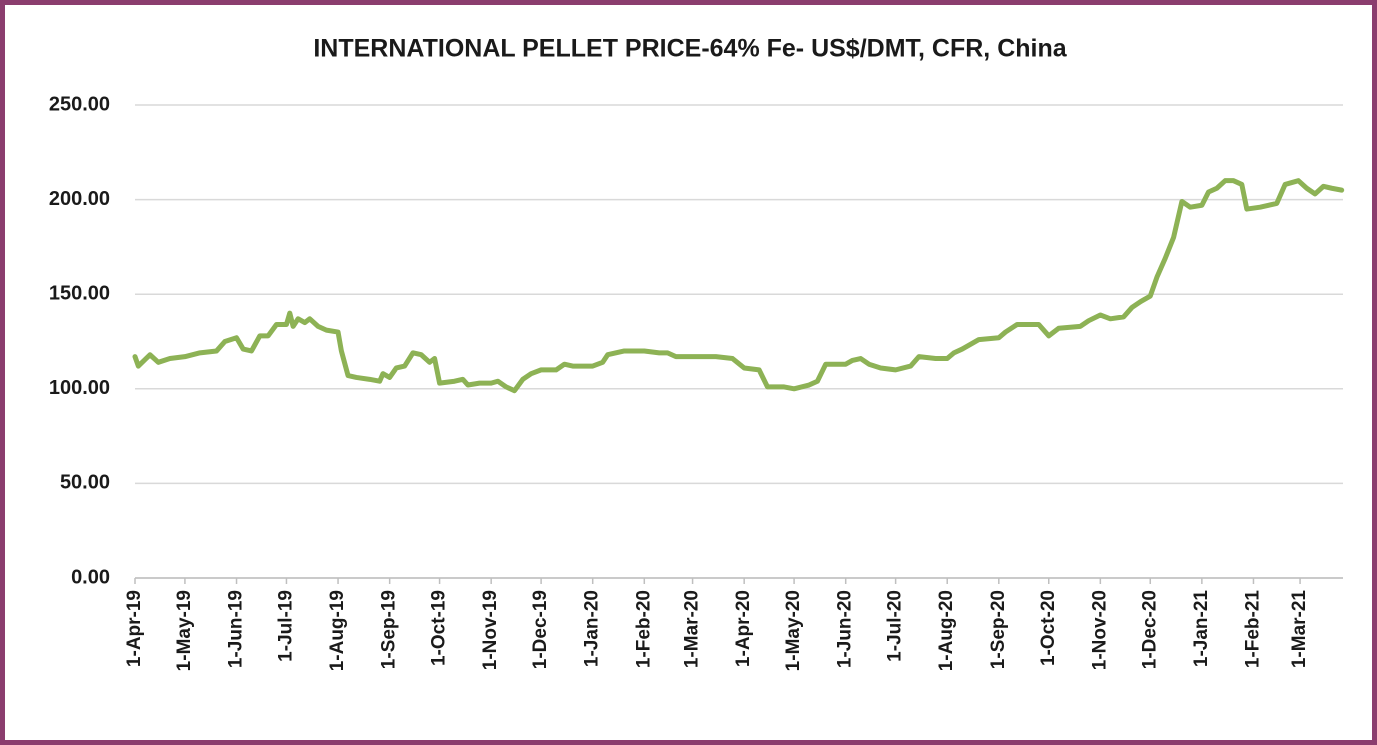  I want to click on y-tick-label: 250.00, so click(79, 104).